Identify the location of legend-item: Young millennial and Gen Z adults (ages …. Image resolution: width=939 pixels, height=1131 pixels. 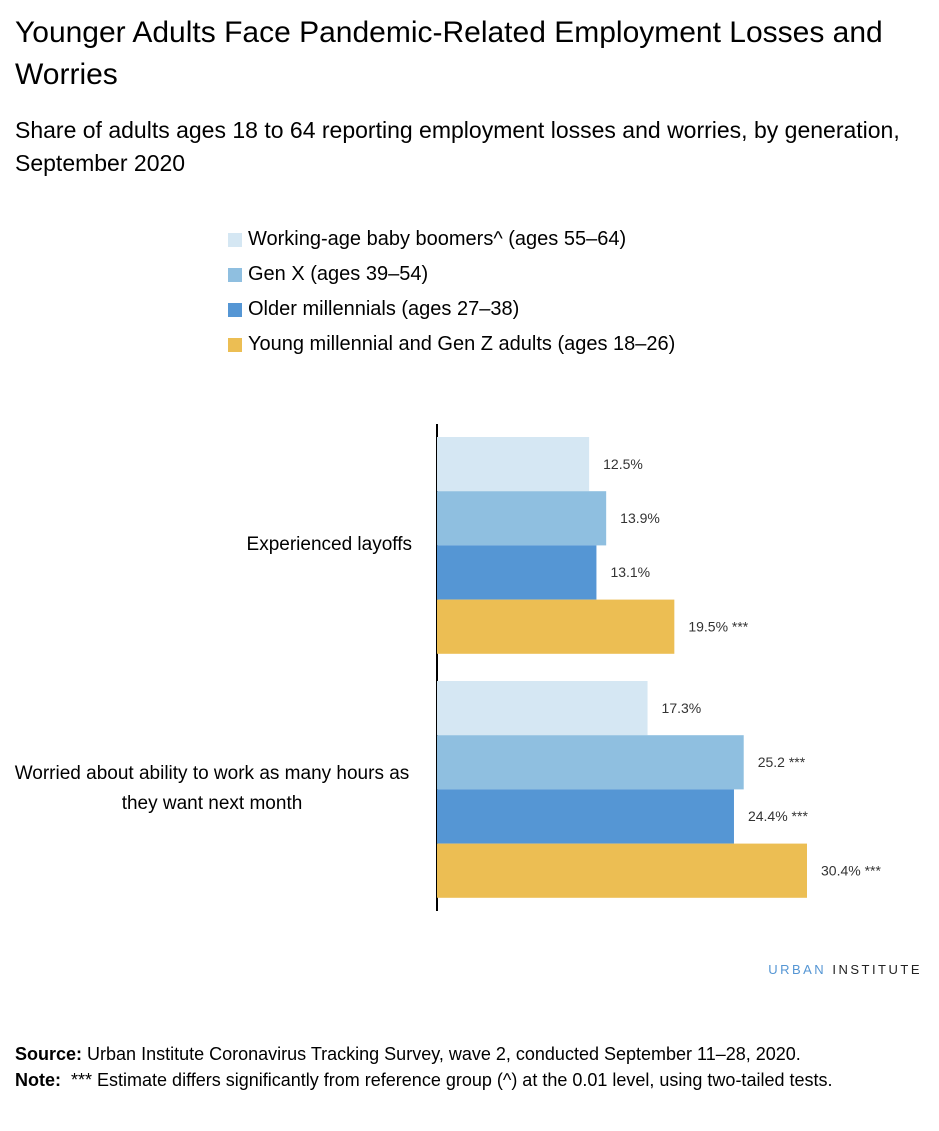
(451, 344).